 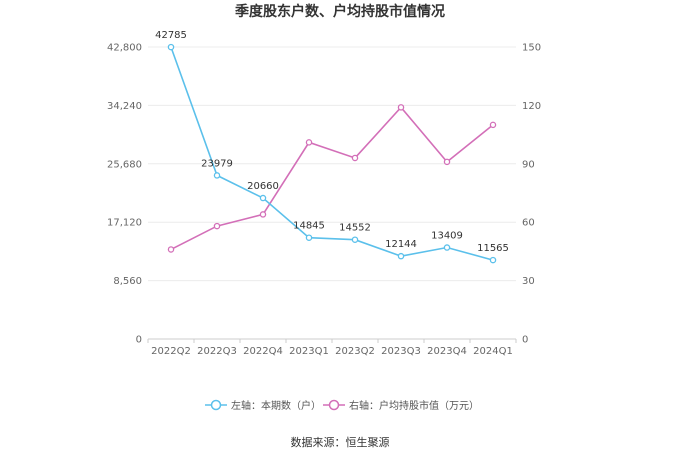 I want to click on x-axis-tick-label: 2023Q2, so click(x=355, y=351).